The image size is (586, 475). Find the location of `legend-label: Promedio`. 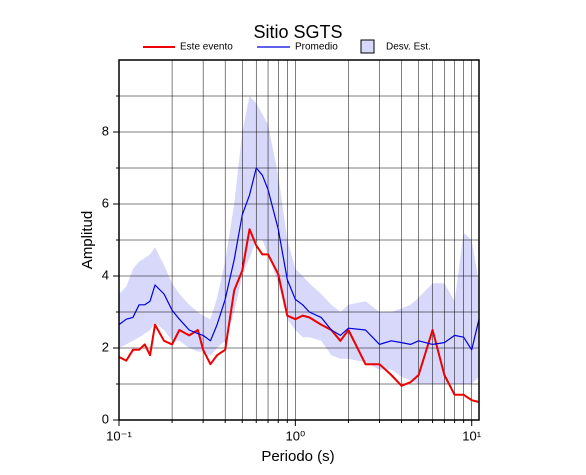

legend-label: Promedio is located at coordinates (316, 47).